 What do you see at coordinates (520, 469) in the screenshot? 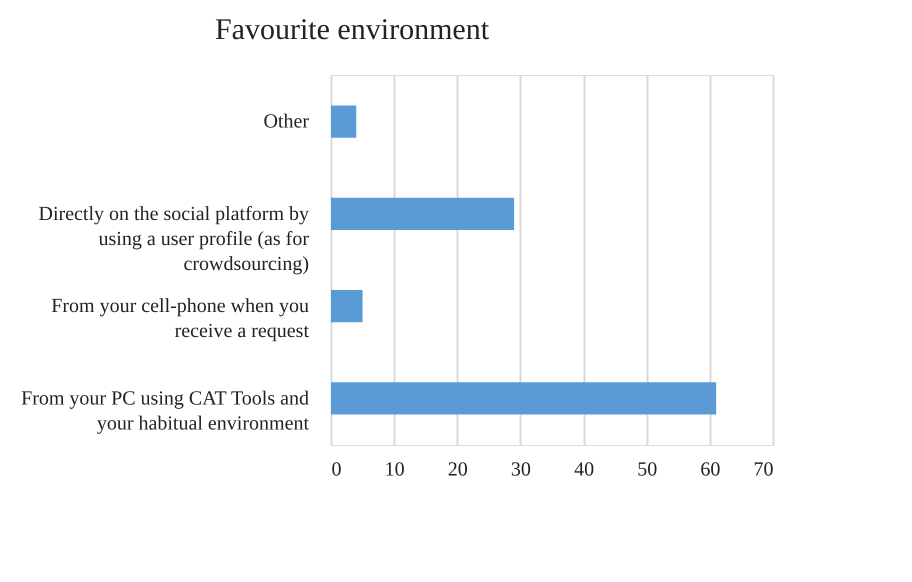
I see `x-tick-label: 30` at bounding box center [520, 469].